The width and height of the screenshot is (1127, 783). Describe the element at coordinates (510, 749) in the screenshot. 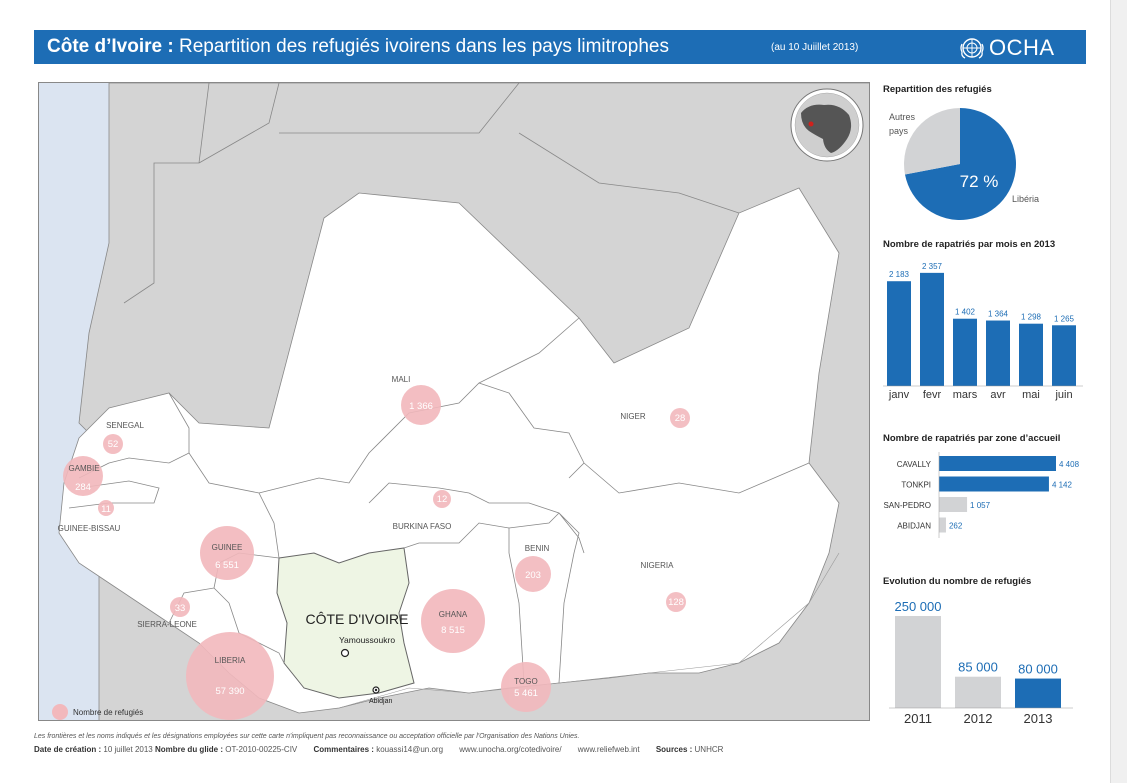

I see `link-unocha: www.unocha.org/cotedivoire/` at that location.